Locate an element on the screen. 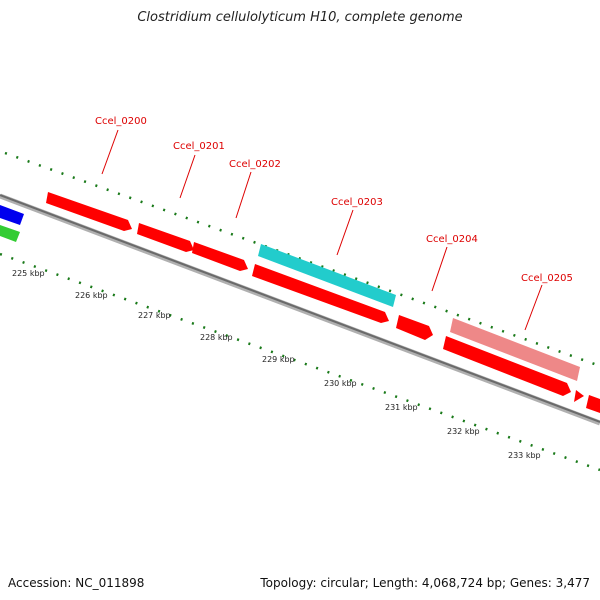 The image size is (600, 600). scale-label-228: 228 kbp is located at coordinates (216, 337).